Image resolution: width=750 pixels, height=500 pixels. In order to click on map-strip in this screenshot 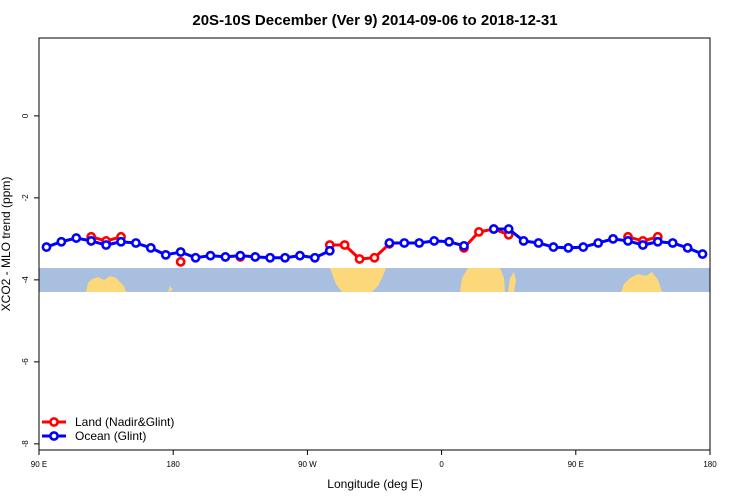, I will do `click(374, 280)`.